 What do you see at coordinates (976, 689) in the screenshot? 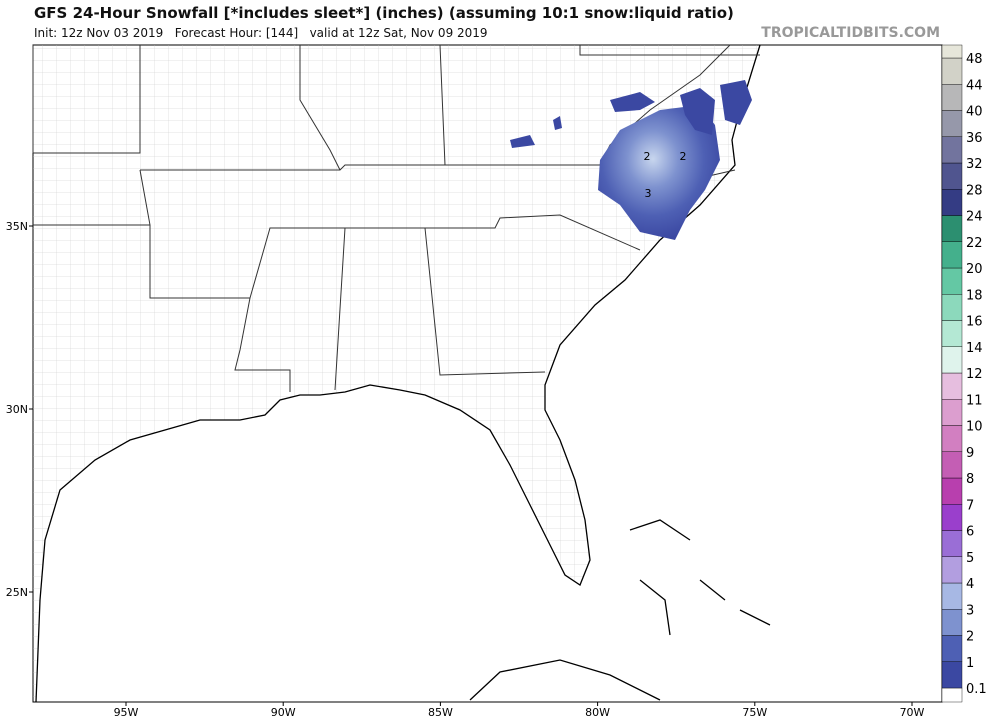
I see `colorbar-label: 0.1` at bounding box center [976, 689].